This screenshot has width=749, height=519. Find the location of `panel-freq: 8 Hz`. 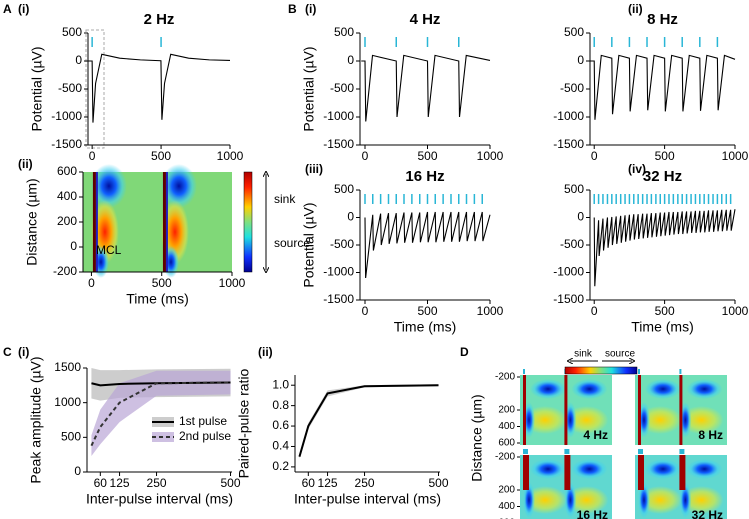

panel-freq: 8 Hz is located at coordinates (710, 435).